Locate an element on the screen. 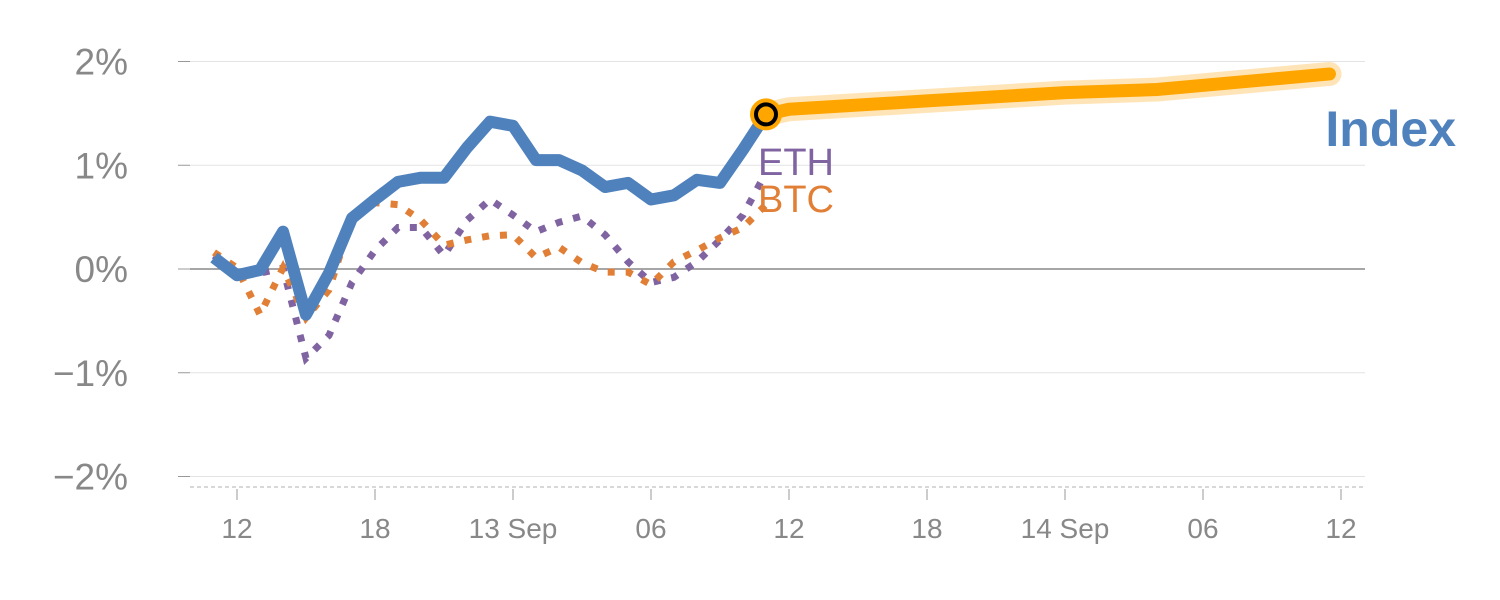 The width and height of the screenshot is (1500, 600). x-tick-label: 14 Sep is located at coordinates (1065, 528).